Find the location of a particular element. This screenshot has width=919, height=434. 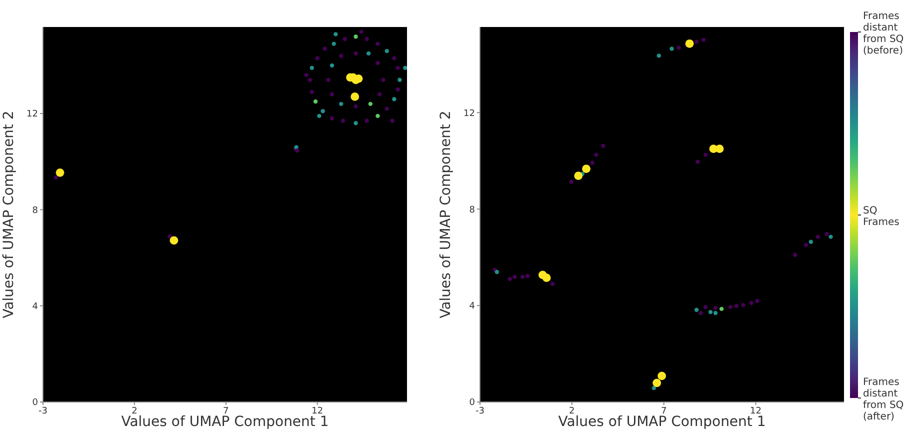

color-bar-label: SQ Frames is located at coordinates (881, 216).